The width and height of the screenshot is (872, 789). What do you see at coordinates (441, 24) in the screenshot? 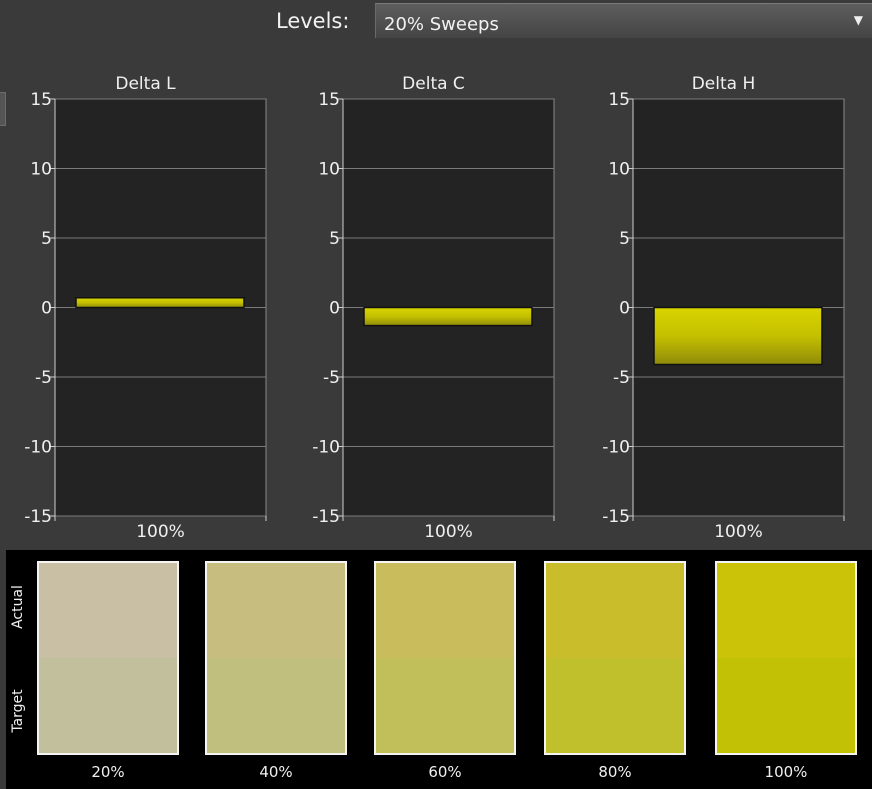
I see `levels-dropdown-value: 20% Sweeps` at bounding box center [441, 24].